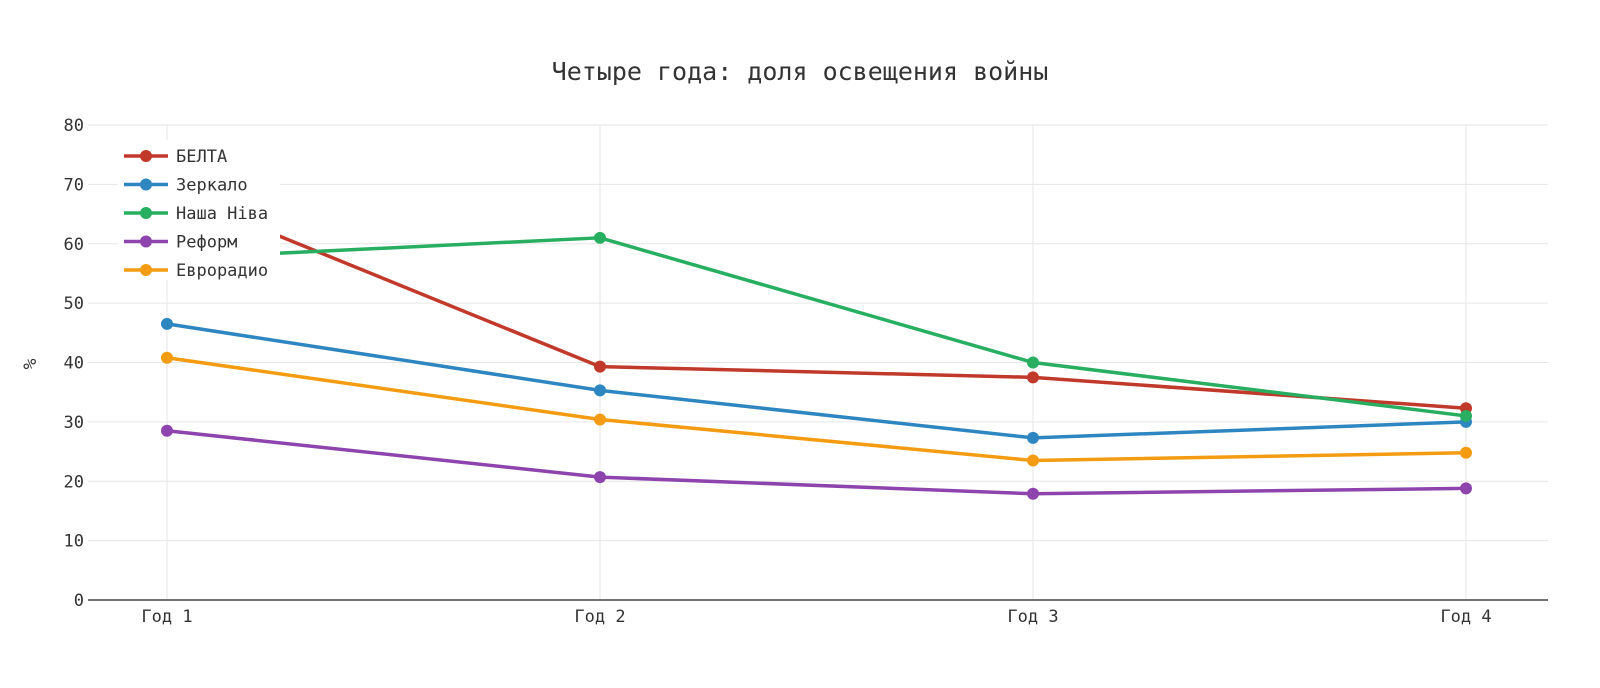 This screenshot has width=1600, height=688. What do you see at coordinates (74, 542) in the screenshot?
I see `y-tick-label: 10` at bounding box center [74, 542].